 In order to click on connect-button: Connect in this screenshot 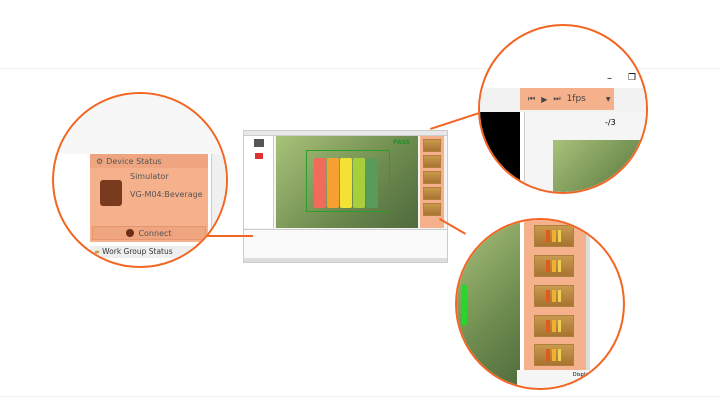, I will do `click(149, 233)`.